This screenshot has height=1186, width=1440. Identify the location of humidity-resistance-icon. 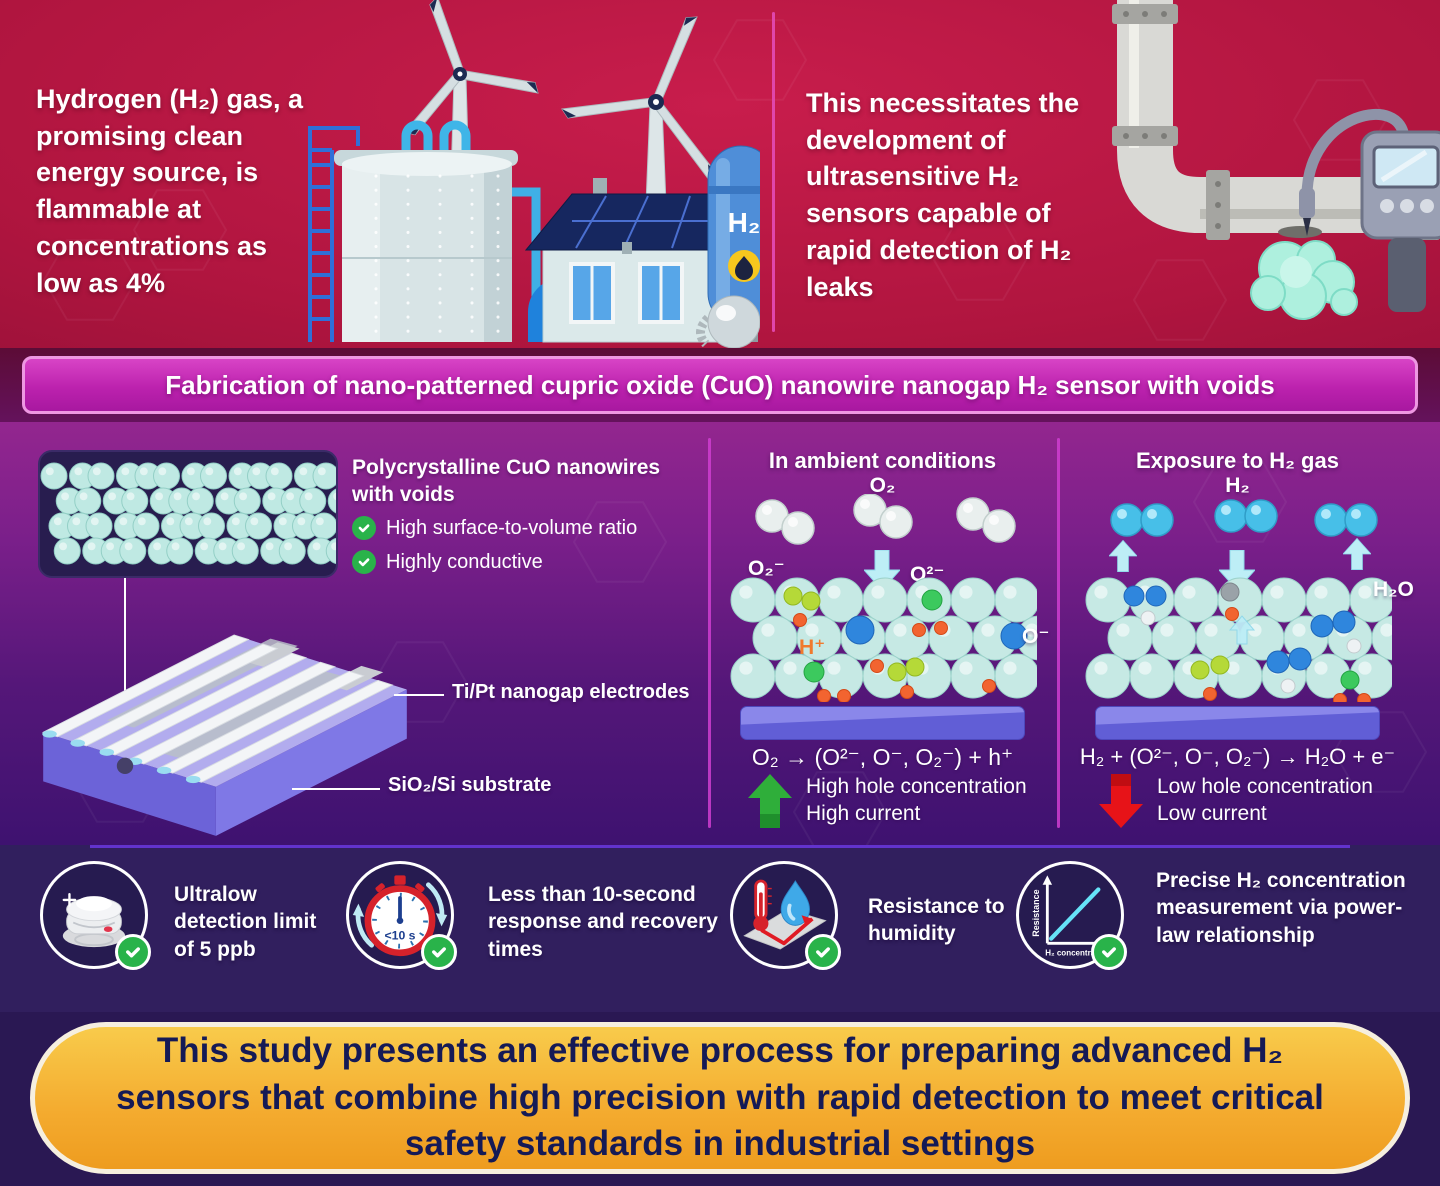
(785, 914).